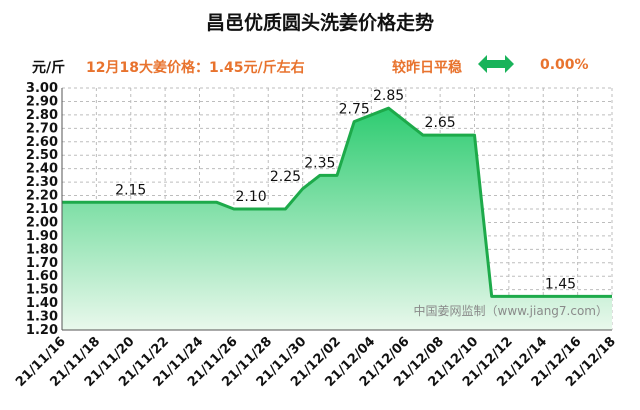  Describe the element at coordinates (195, 68) in the screenshot. I see `price-info: 12月18大姜价格：1.45元/斤左右` at that location.